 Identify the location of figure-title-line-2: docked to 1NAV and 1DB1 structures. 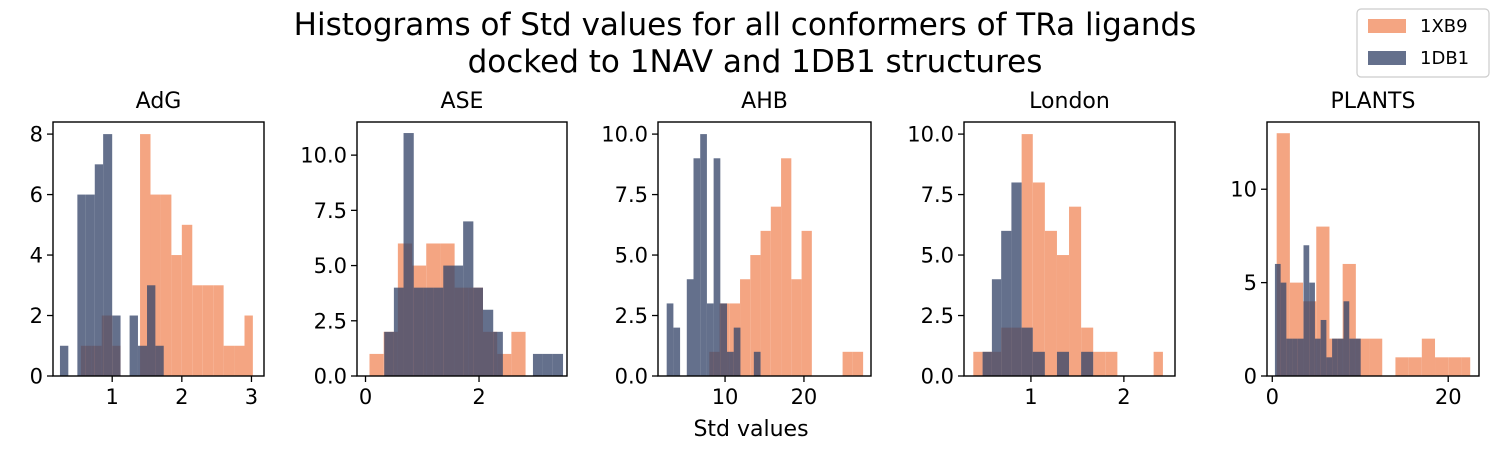
(755, 62).